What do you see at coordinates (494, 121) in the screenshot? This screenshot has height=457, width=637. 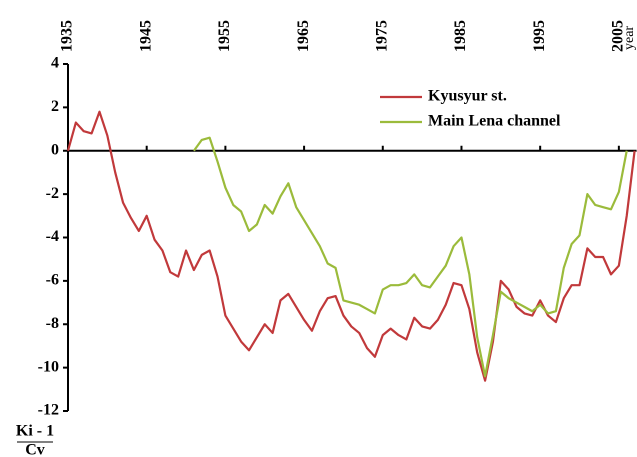 I see `legend-label: Main Lena channel` at bounding box center [494, 121].